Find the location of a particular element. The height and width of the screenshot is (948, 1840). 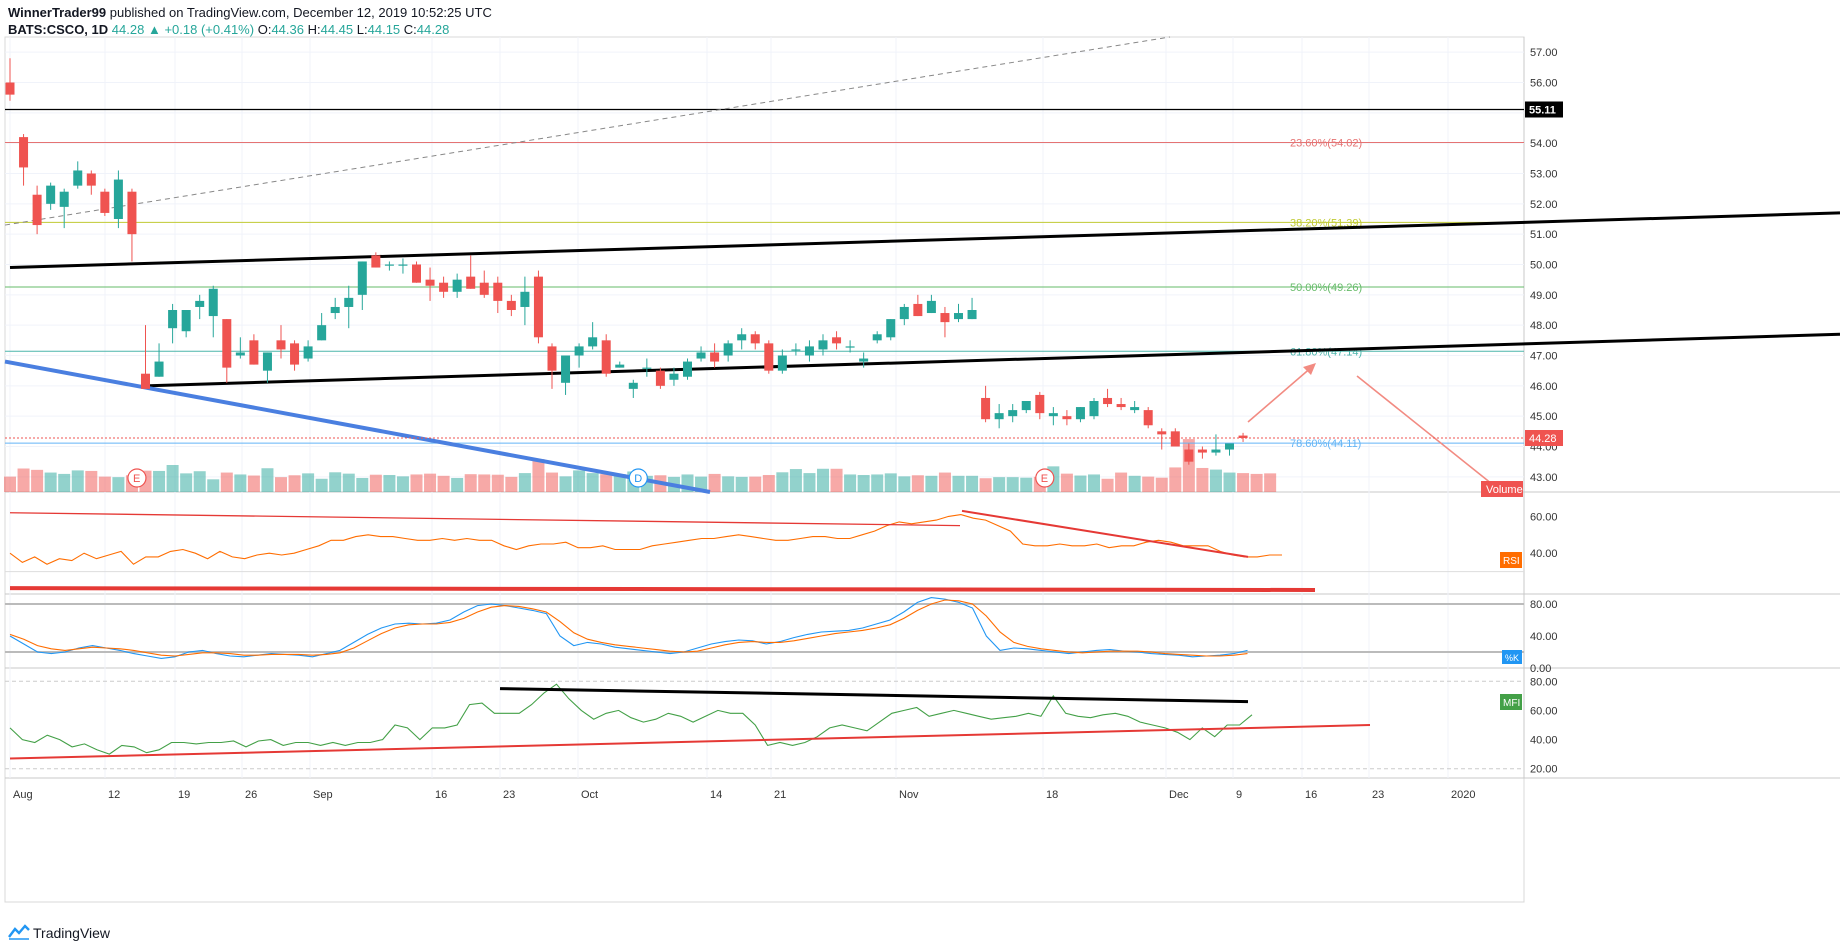

last-price-tag is located at coordinates (1544, 438).